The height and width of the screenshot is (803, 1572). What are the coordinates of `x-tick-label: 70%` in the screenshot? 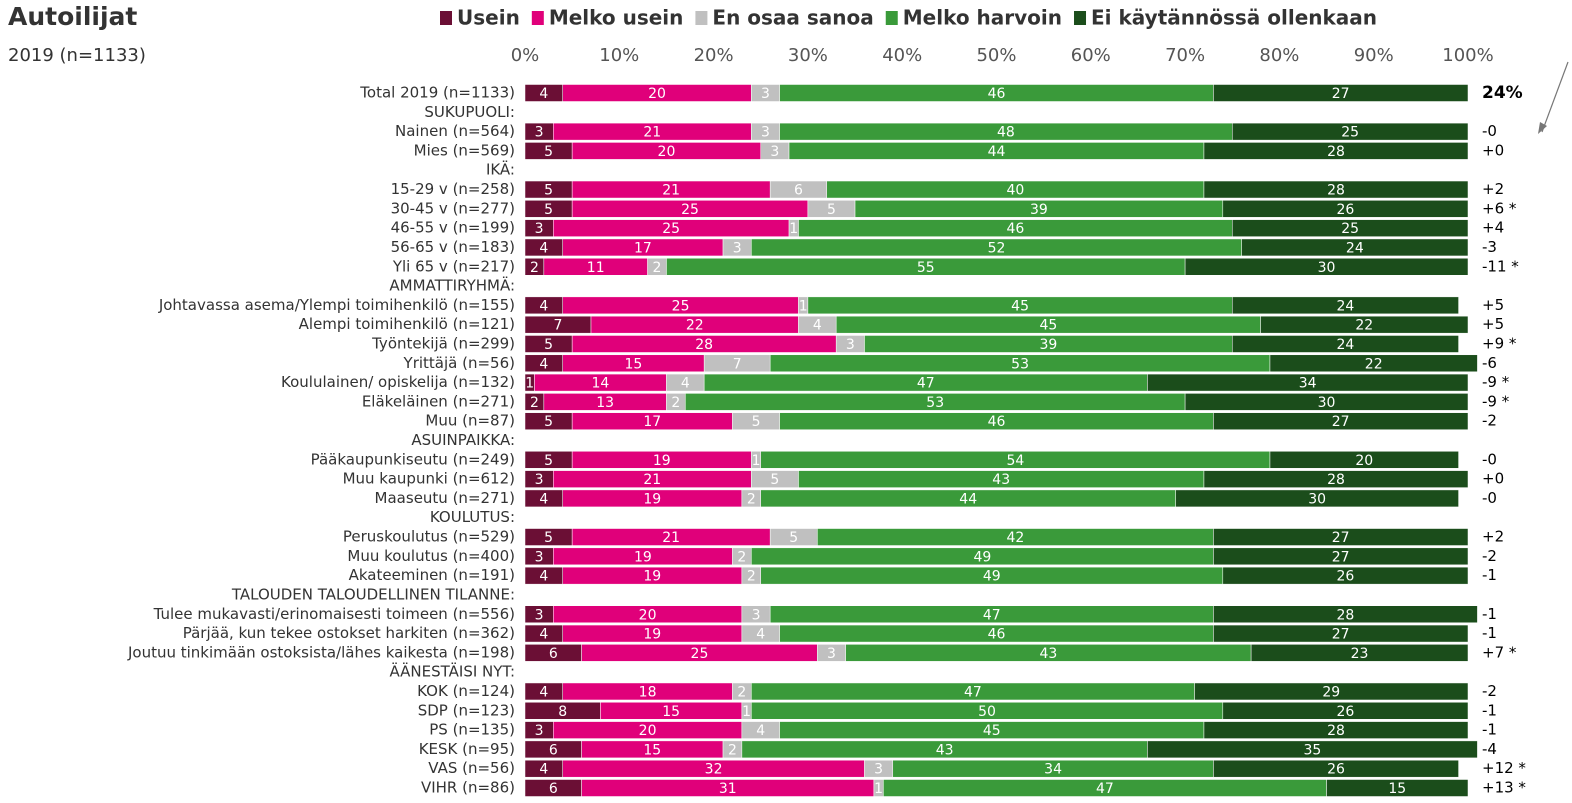 It's located at (1185, 55).